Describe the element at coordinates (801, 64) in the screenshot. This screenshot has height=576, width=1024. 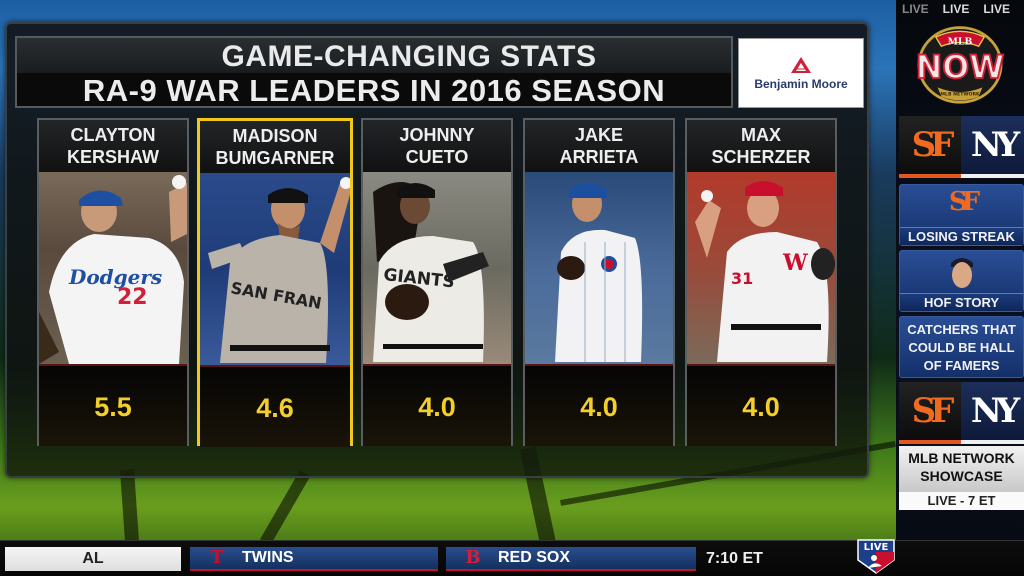
I see `benjamin-moore-mountain-icon` at that location.